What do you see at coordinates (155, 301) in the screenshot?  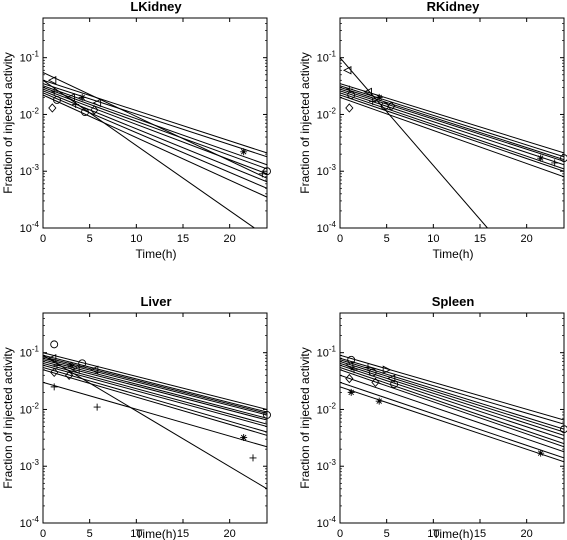 I see `panel-title: Liver` at bounding box center [155, 301].